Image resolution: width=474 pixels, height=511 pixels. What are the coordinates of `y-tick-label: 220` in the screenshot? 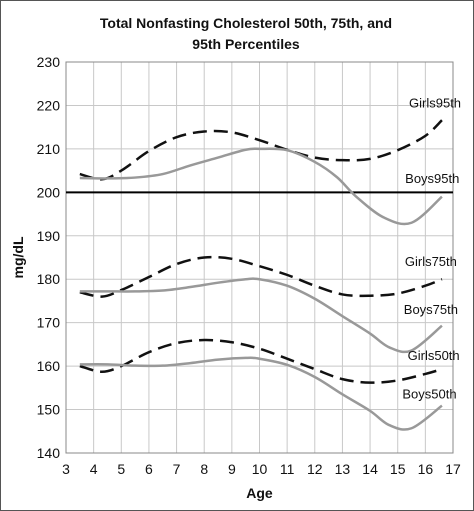 It's located at (49, 105).